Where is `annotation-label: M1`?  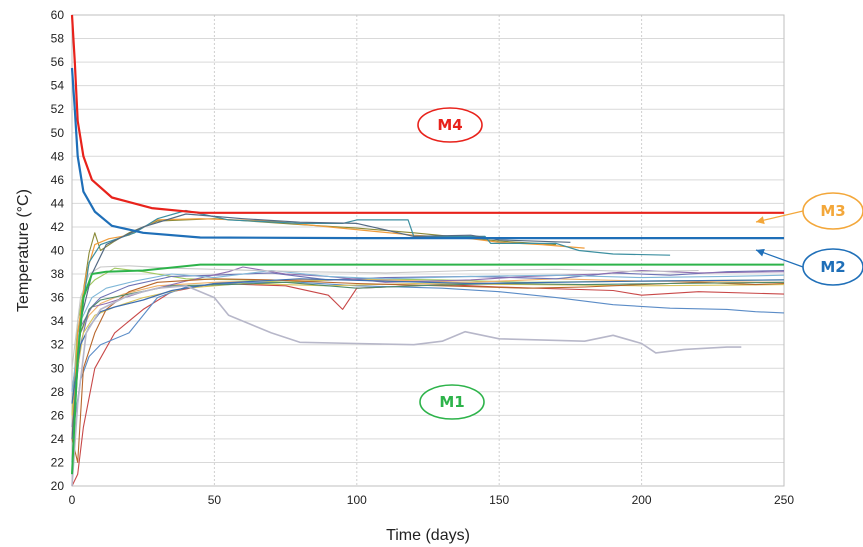 annotation-label: M1 is located at coordinates (451, 402).